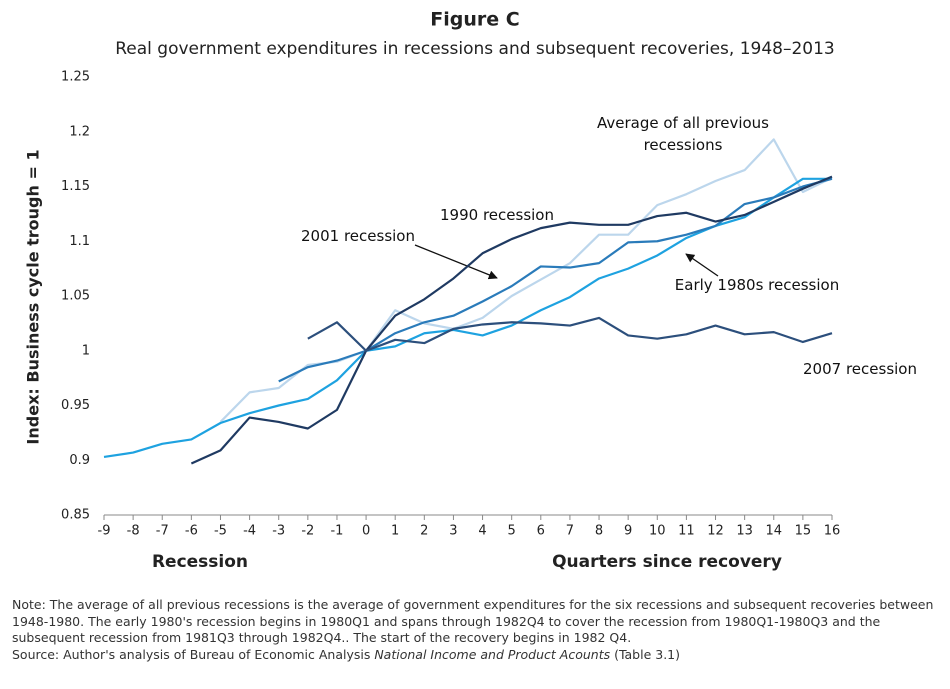  What do you see at coordinates (104, 531) in the screenshot?
I see `x-tick-label: -9` at bounding box center [104, 531].